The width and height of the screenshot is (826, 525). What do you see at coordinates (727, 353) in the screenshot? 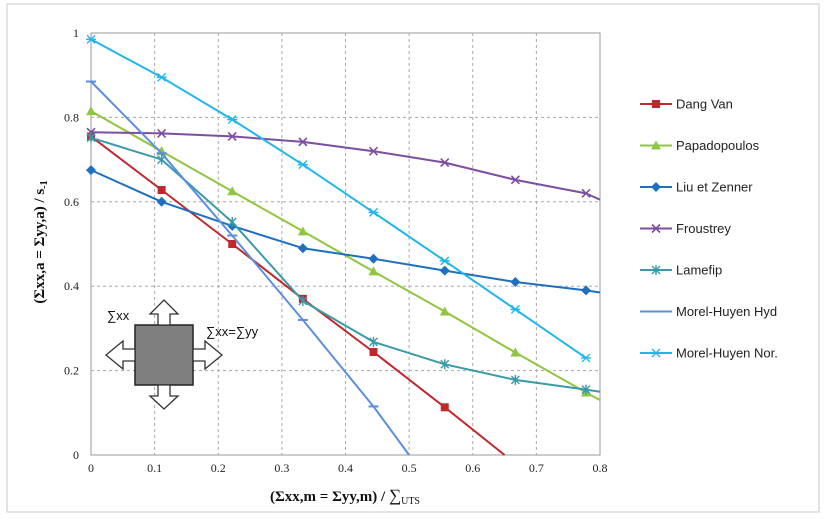
I see `legend-label-morel-huyen-nor: Morel-Huyen Nor.` at bounding box center [727, 353].